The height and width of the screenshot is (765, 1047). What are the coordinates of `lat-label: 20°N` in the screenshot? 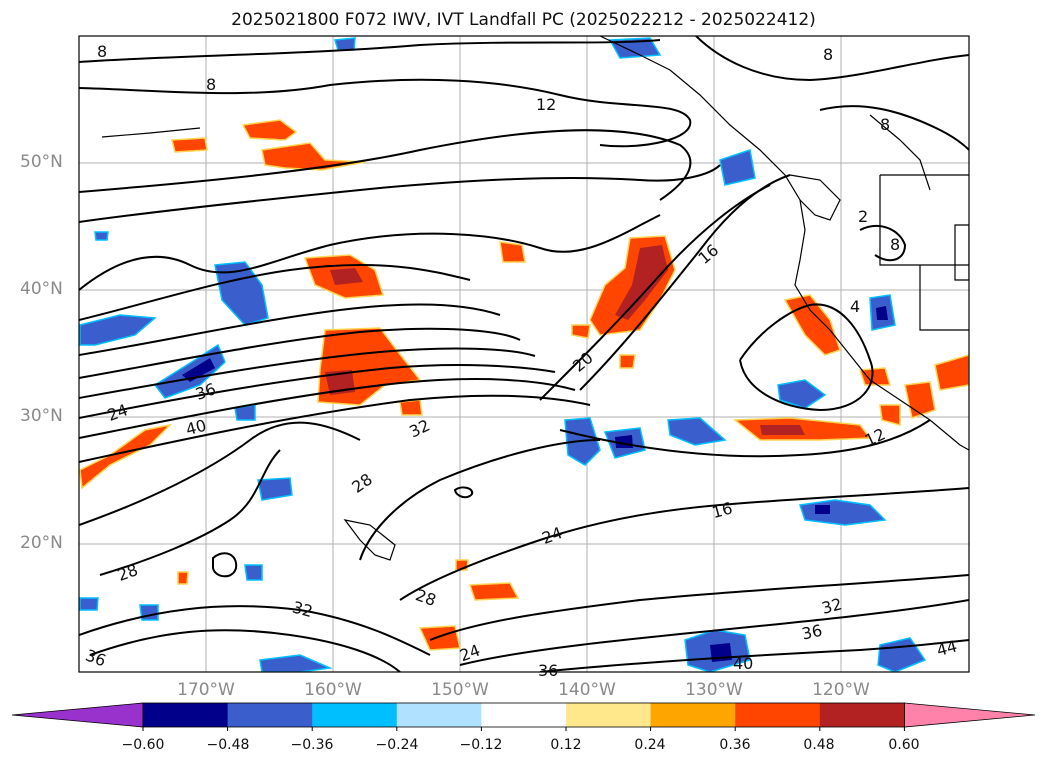 It's located at (41, 543).